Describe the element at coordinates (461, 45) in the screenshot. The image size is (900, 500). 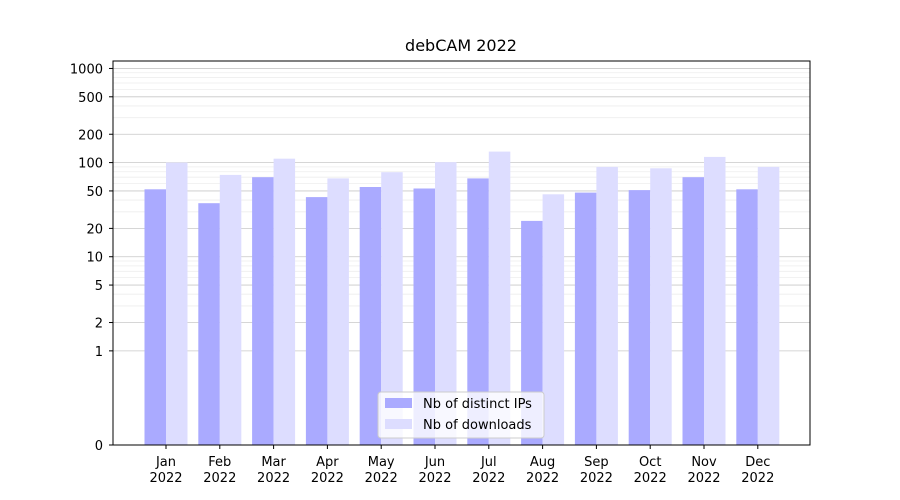
I see `chart-title: debCAM 2022` at that location.